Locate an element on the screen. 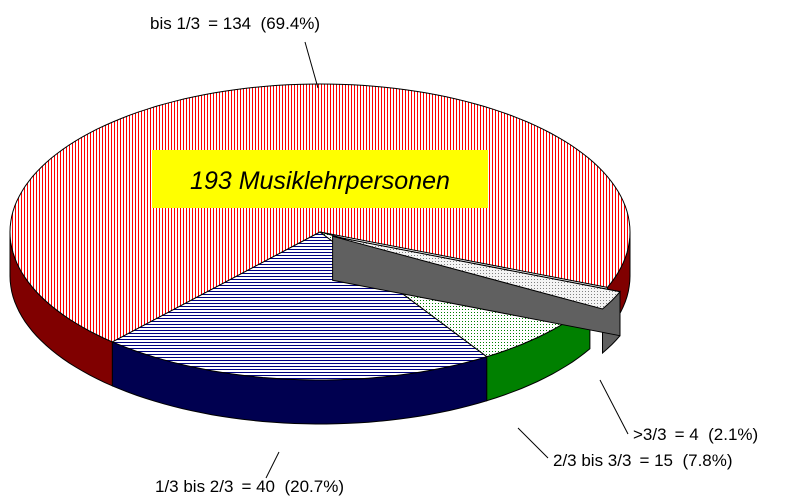 The image size is (812, 500). category-label: 2/3 bis 3/3 is located at coordinates (592, 460).